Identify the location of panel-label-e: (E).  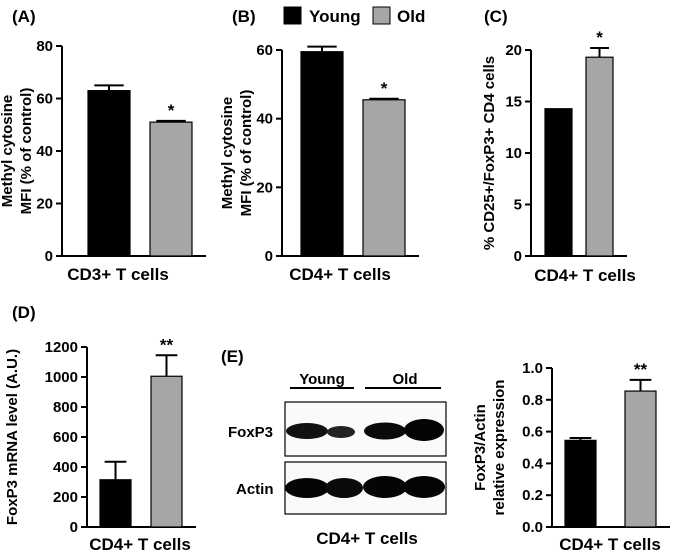
(232, 356).